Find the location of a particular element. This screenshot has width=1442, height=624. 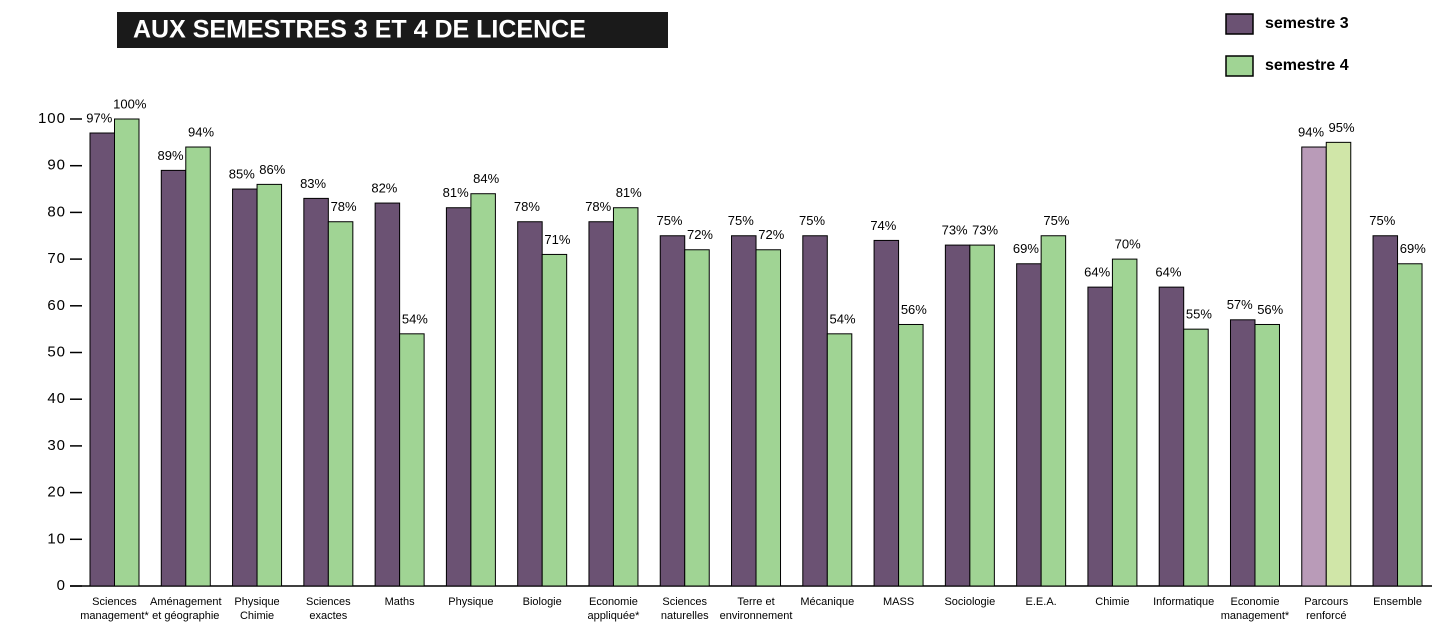

x-tick-label: E.E.A. is located at coordinates (1041, 602).